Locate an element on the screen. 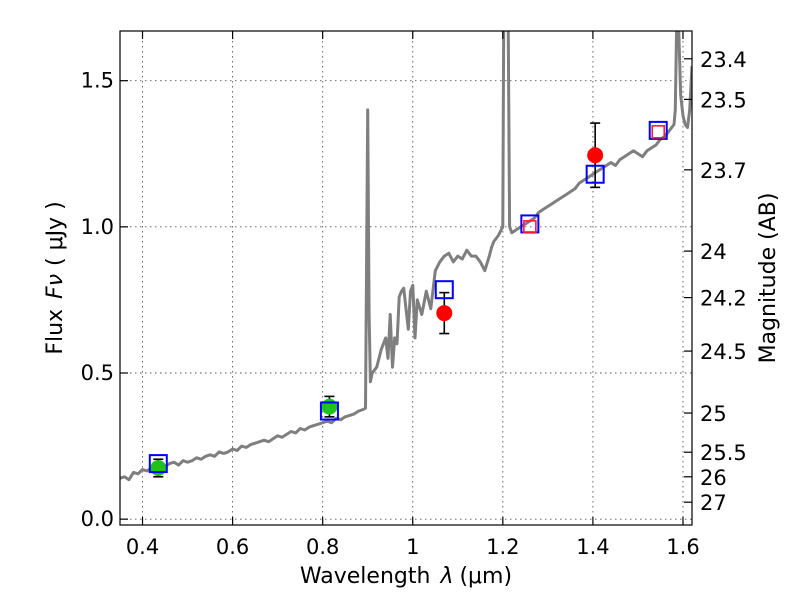 This screenshot has height=600, width=800. x-axis-title-unit: (μm) is located at coordinates (485, 576).